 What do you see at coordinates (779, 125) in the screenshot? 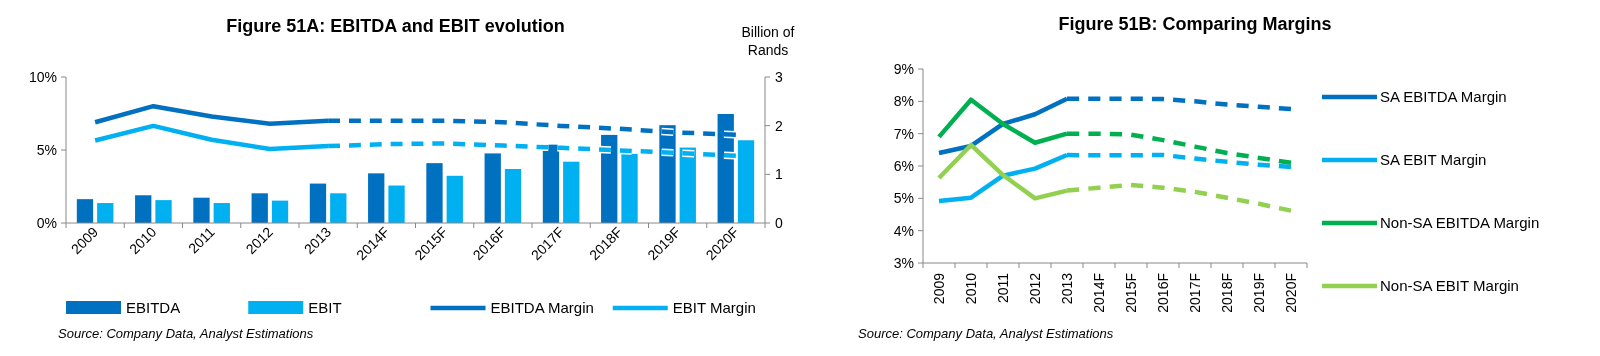
I see `y2-tick-label: 2` at bounding box center [779, 125].